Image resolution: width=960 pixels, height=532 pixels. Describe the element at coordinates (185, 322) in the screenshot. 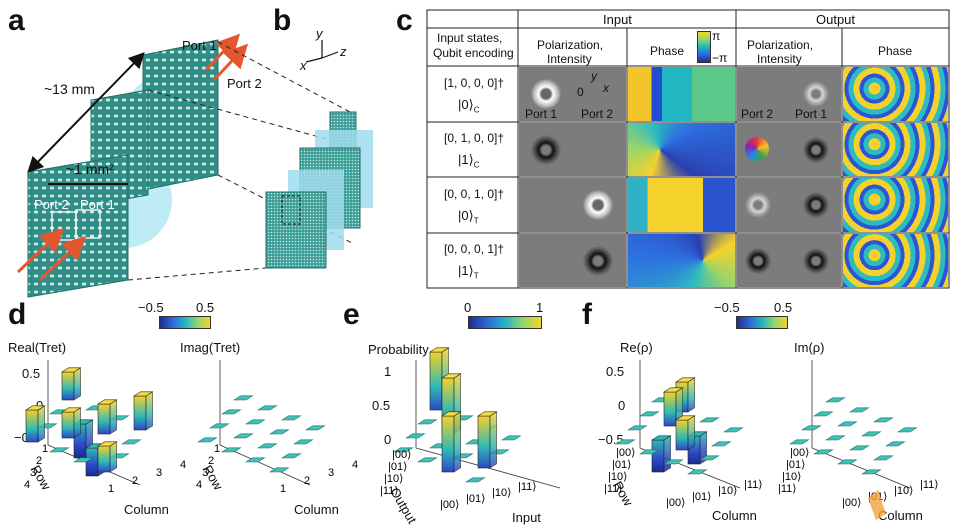

I see `d-colorbar` at that location.